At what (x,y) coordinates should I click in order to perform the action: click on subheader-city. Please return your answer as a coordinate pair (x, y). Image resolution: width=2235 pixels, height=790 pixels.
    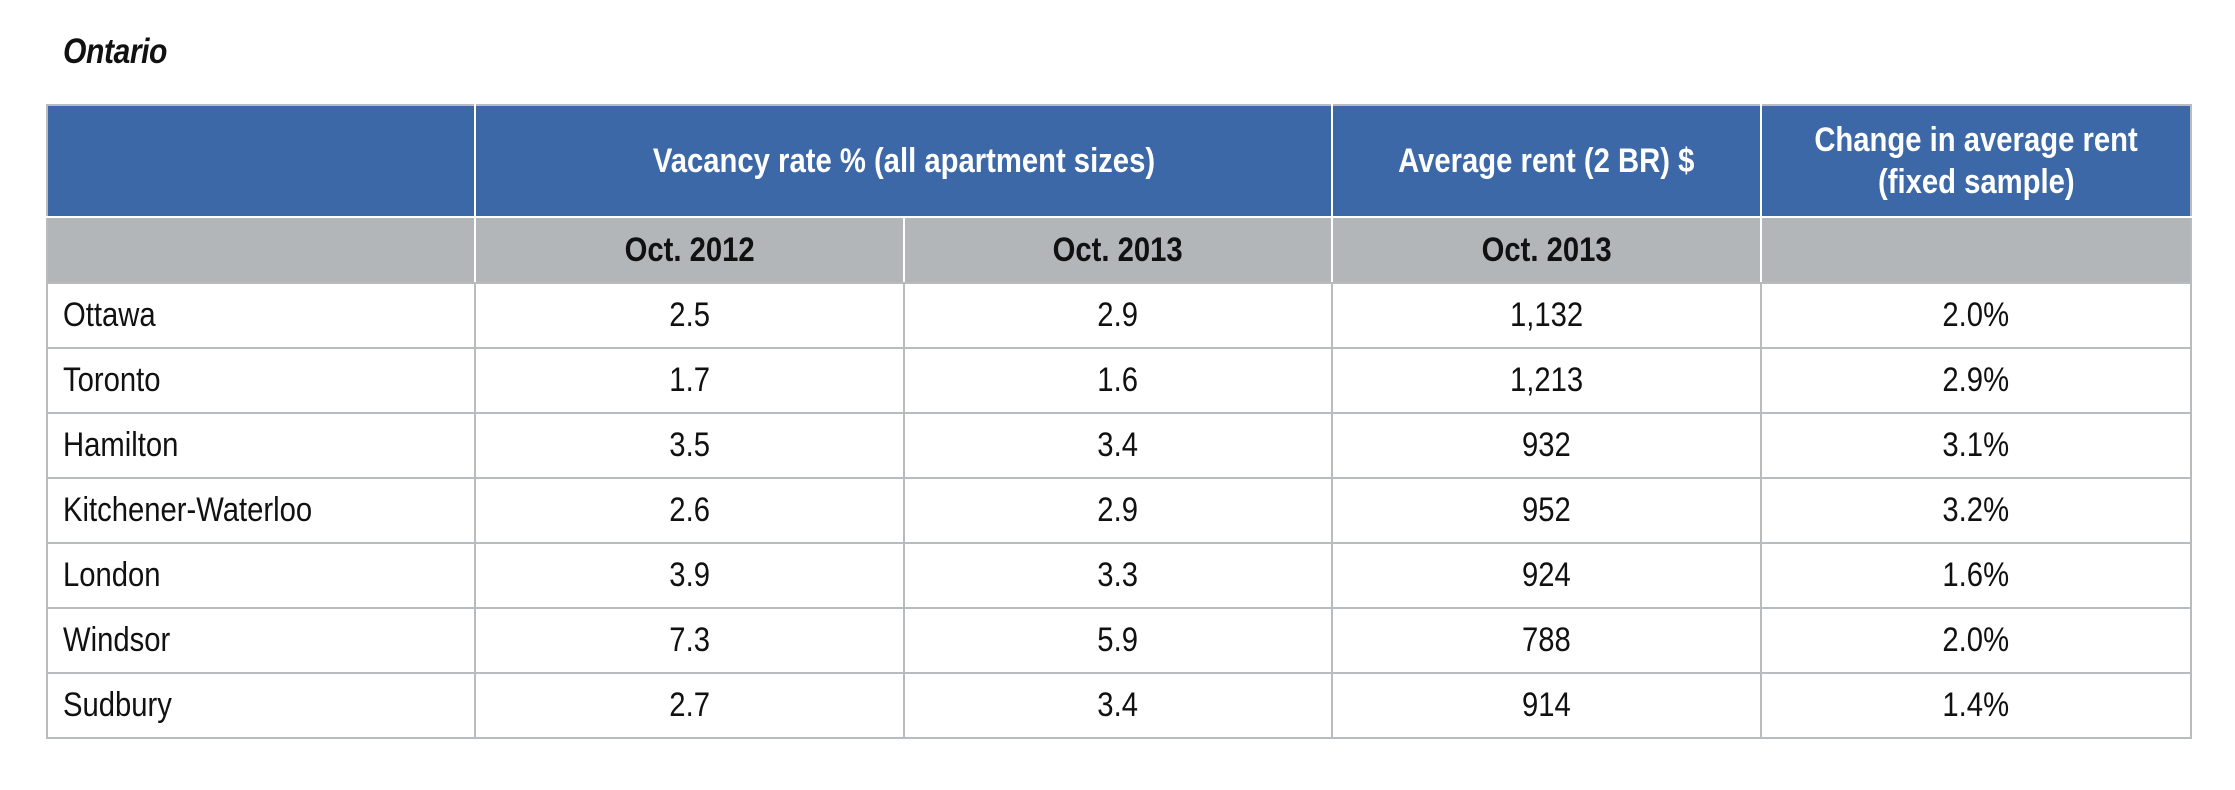
    Looking at the image, I should click on (261, 250).